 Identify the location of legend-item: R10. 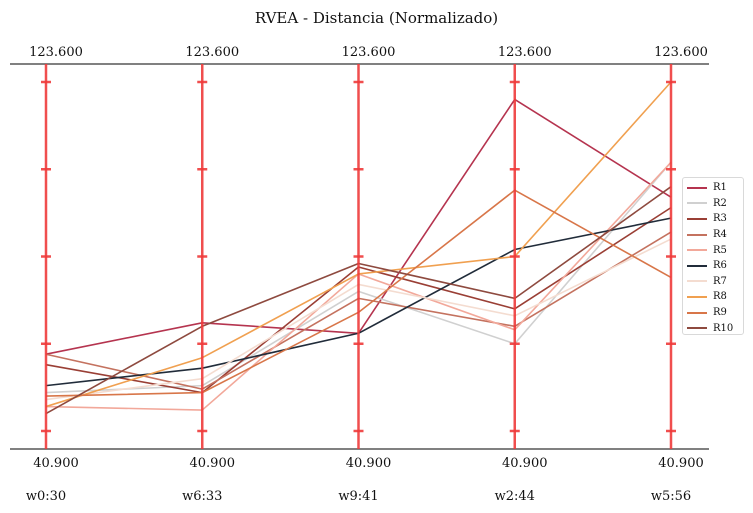
(715, 328).